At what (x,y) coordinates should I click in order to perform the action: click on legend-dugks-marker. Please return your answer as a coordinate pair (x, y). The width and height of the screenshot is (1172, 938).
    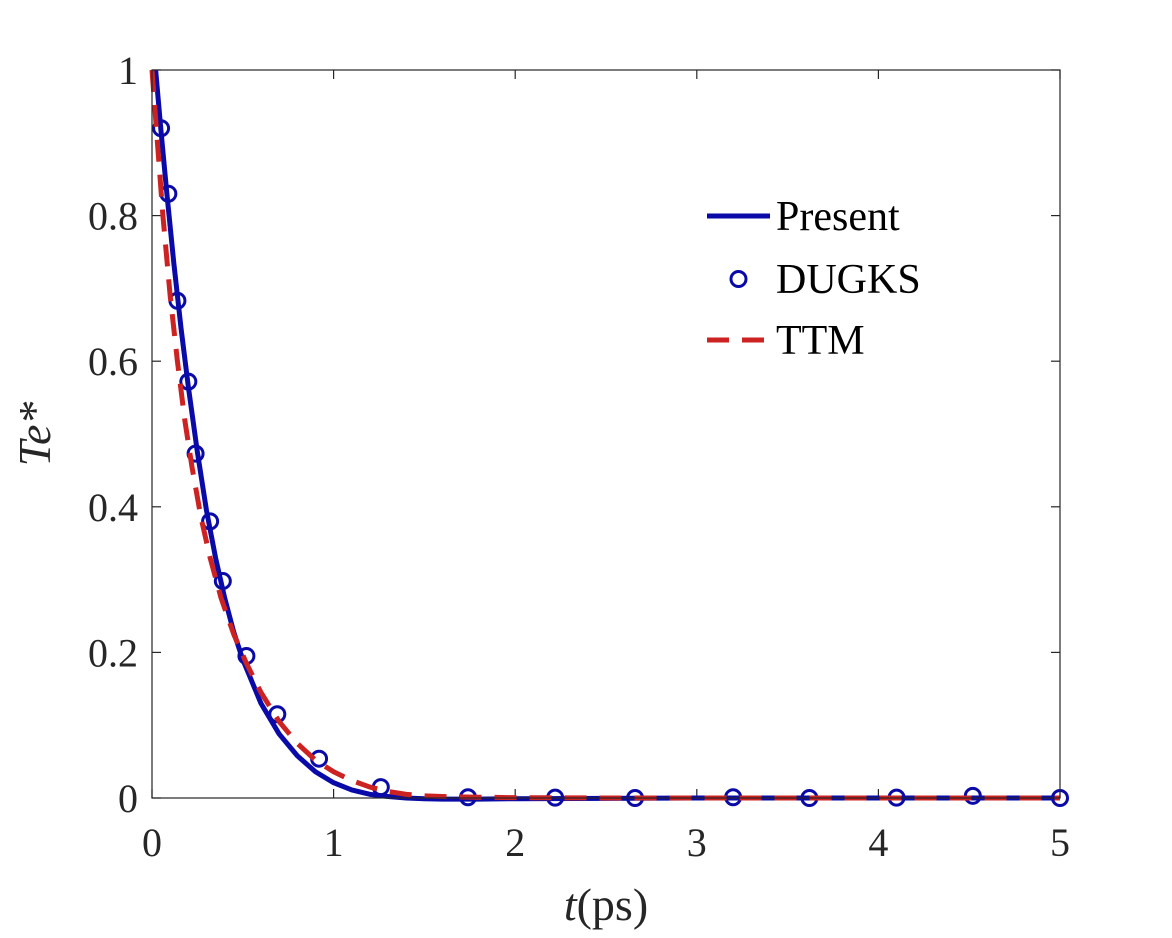
    Looking at the image, I should click on (738, 279).